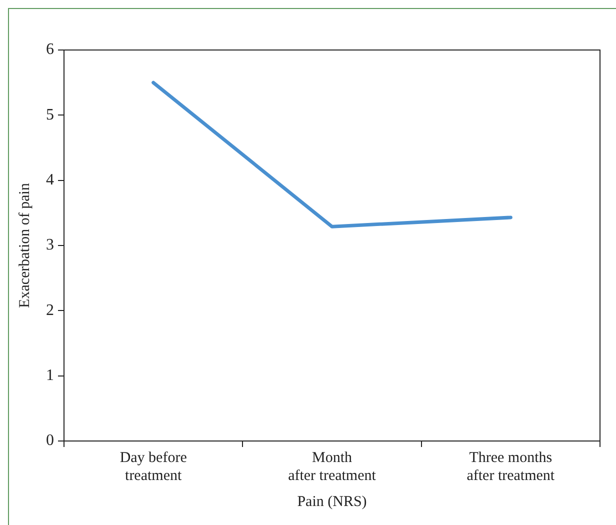 Image resolution: width=616 pixels, height=525 pixels. What do you see at coordinates (511, 467) in the screenshot?
I see `x-tick-label: Three months after treatment` at bounding box center [511, 467].